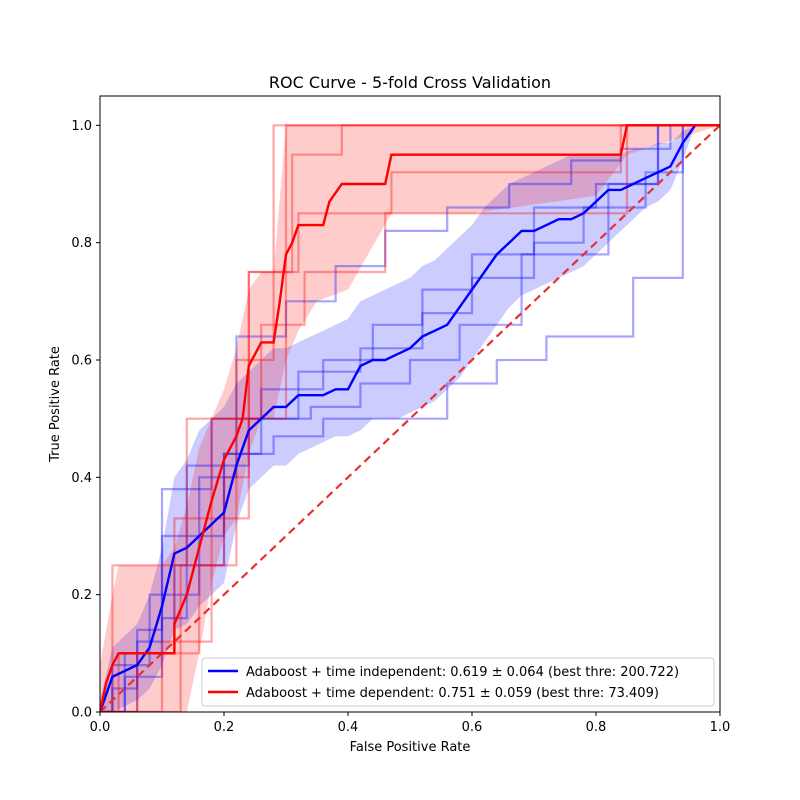  I want to click on x-tick-label: 1.0, so click(720, 727).